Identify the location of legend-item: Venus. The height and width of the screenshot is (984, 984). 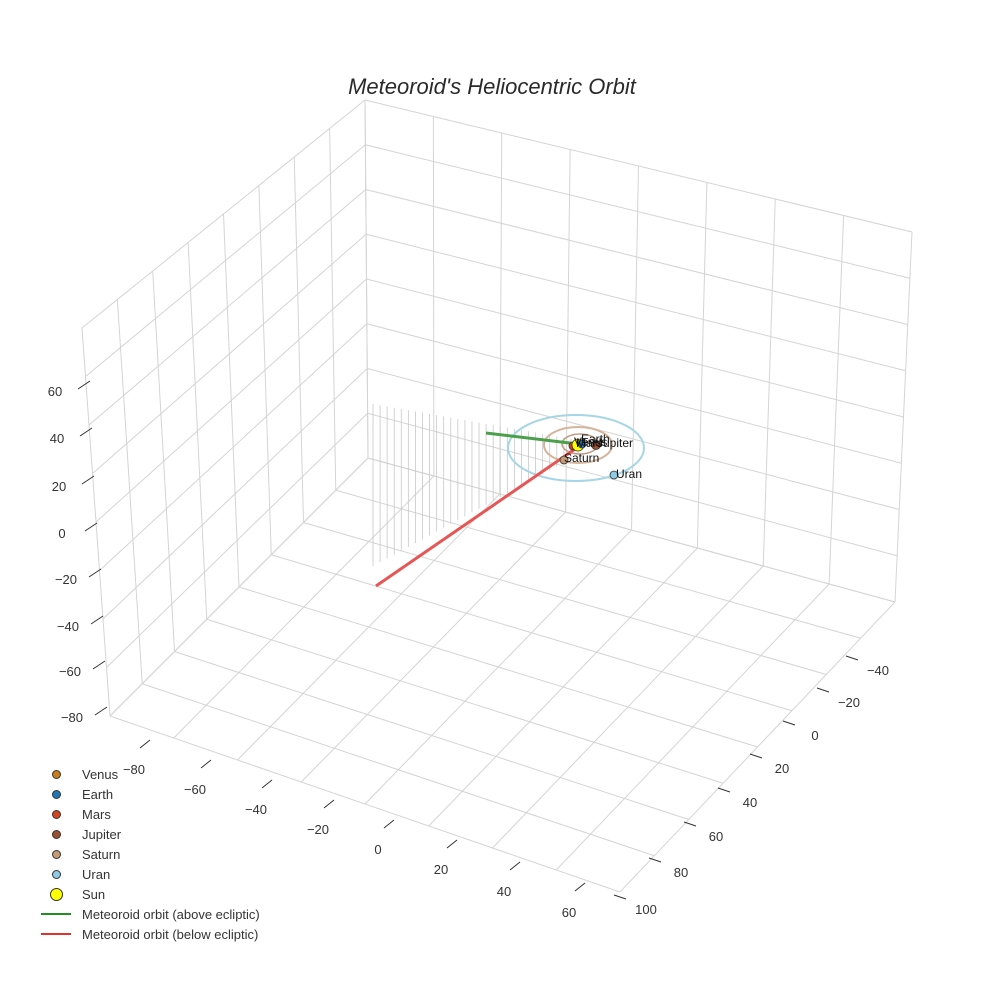
(150, 774).